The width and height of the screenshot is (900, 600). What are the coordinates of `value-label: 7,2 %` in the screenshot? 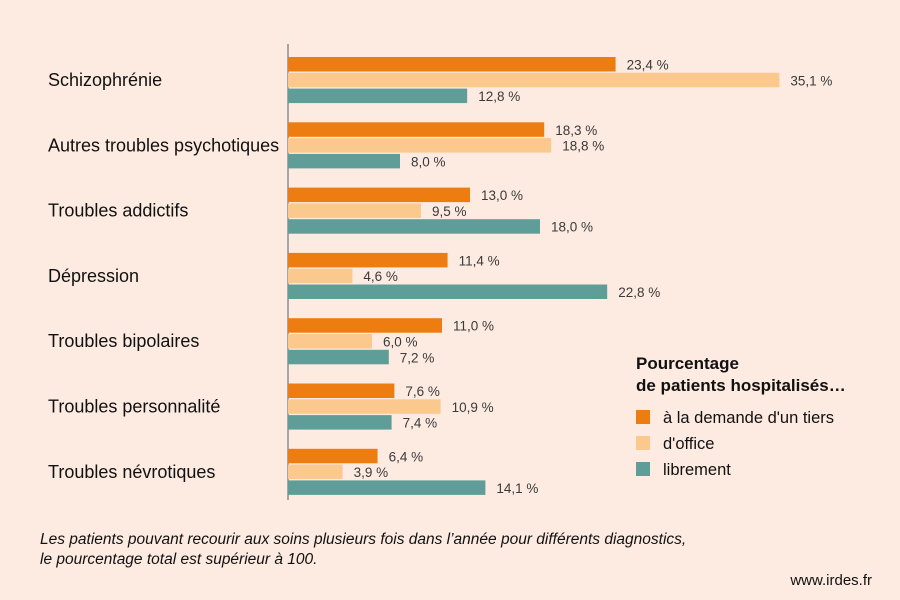 It's located at (417, 357).